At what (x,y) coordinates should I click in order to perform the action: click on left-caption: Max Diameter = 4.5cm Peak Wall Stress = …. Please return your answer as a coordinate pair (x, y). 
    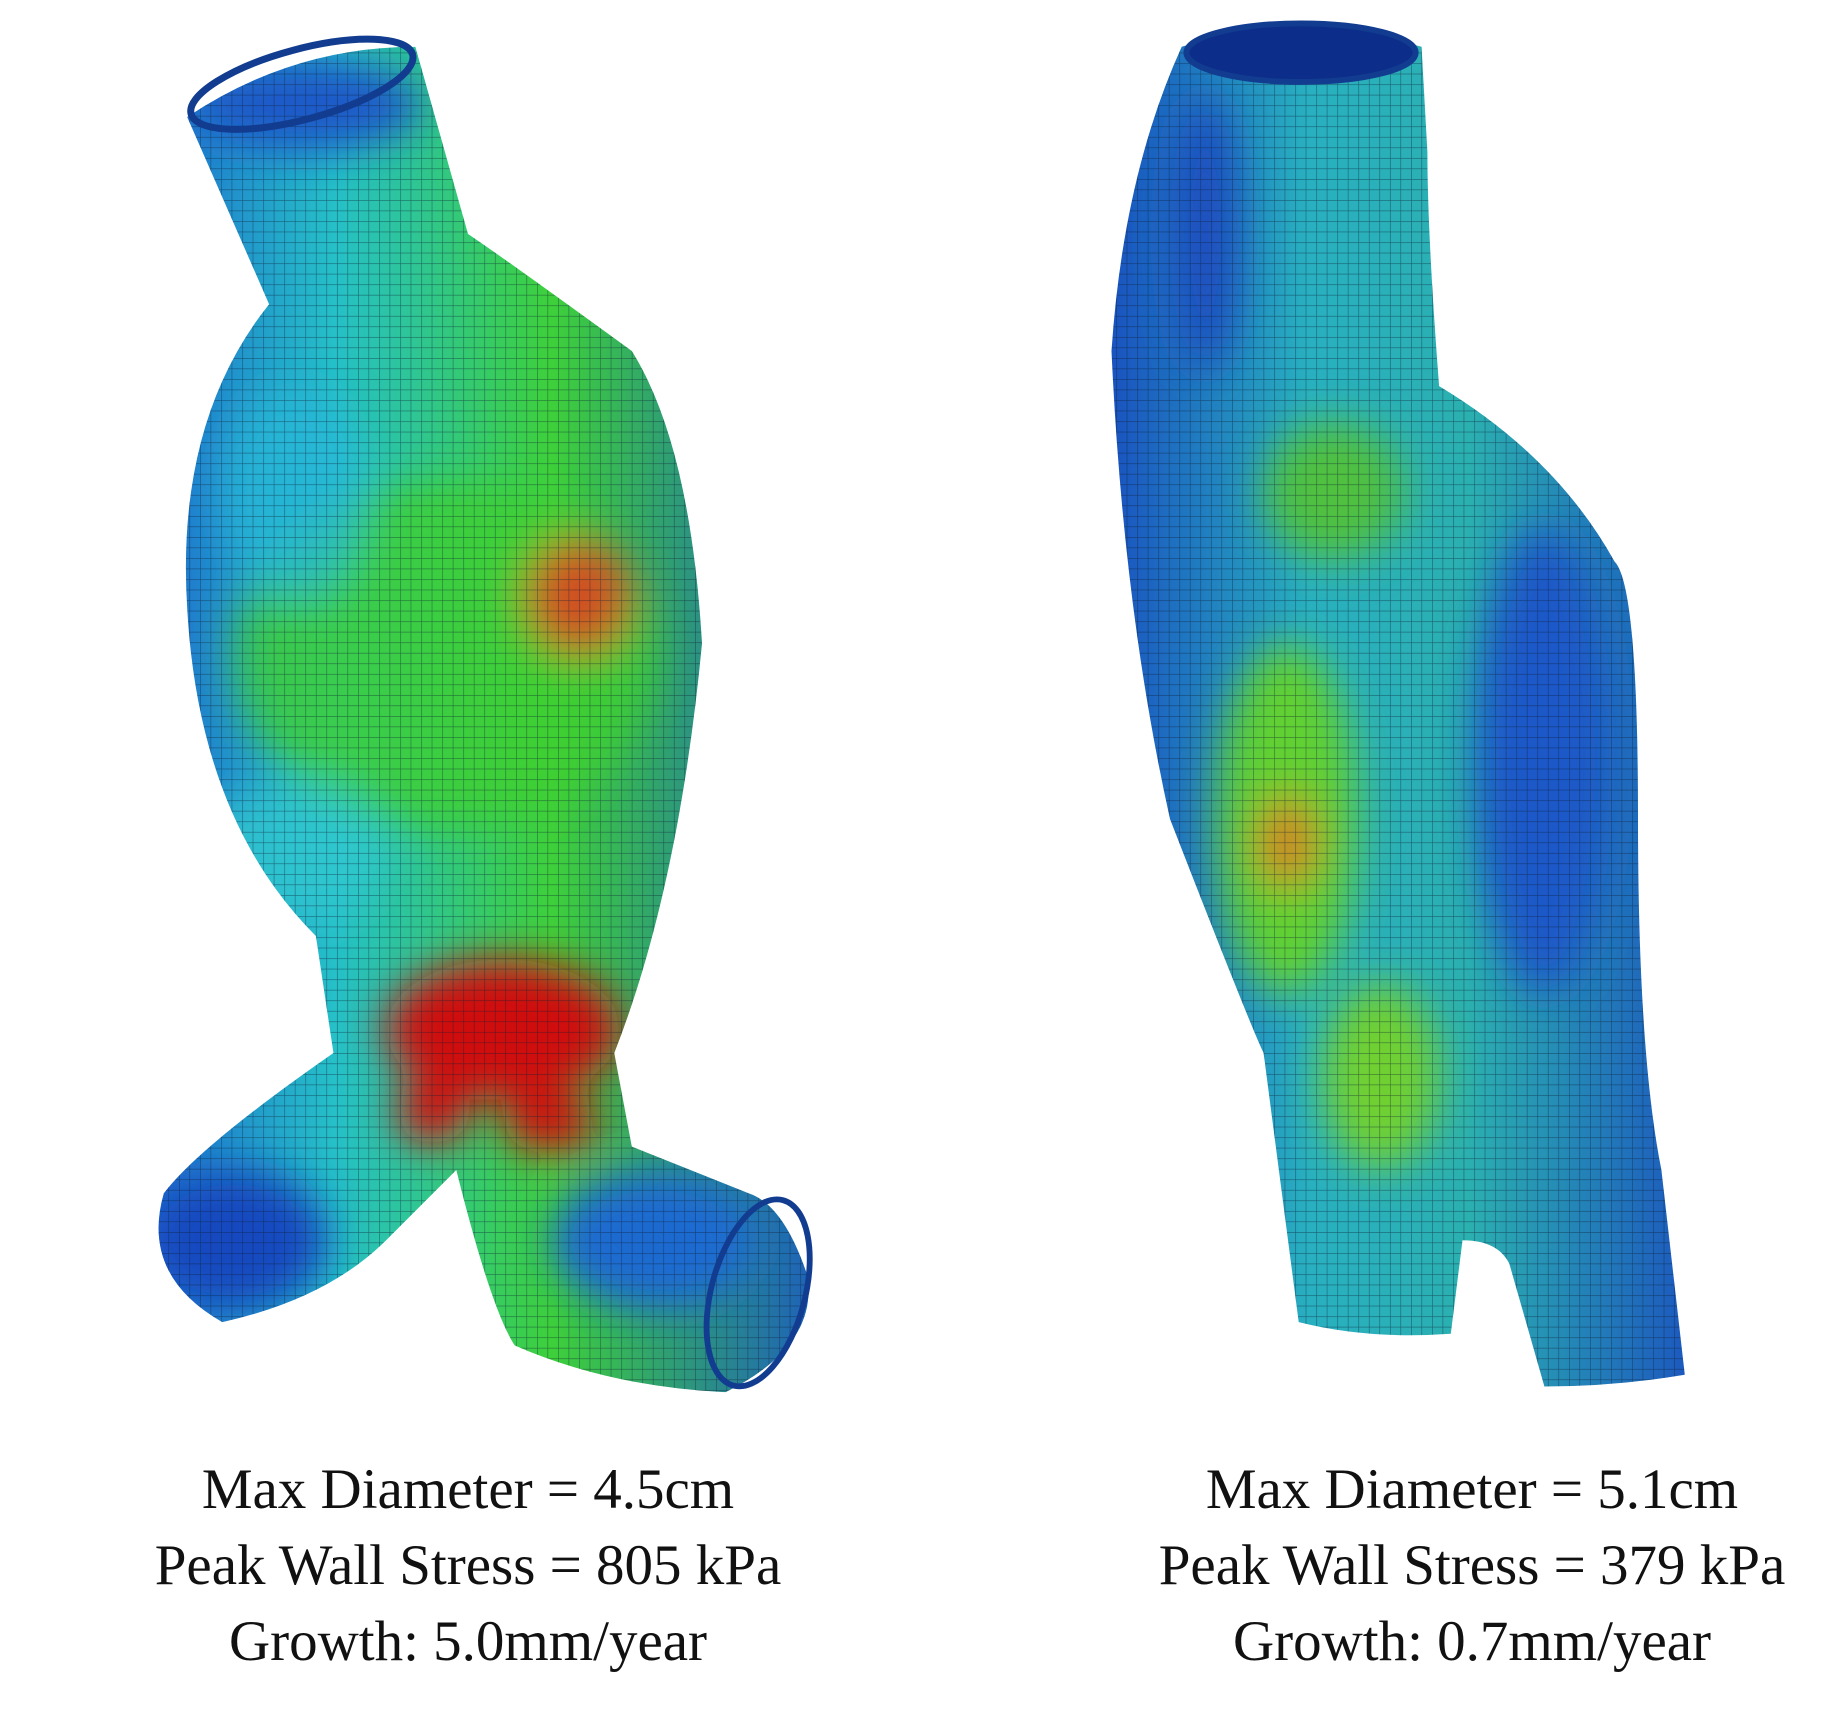
    Looking at the image, I should click on (468, 1565).